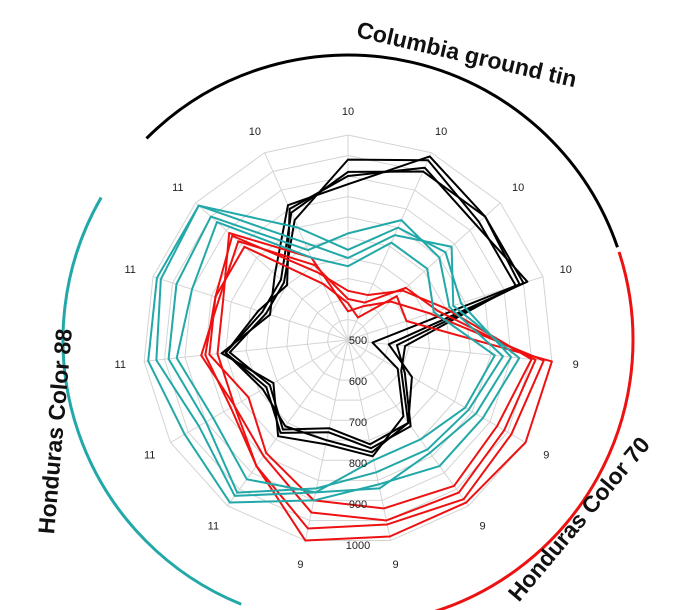  I want to click on radial-tick-label: 500, so click(358, 341).